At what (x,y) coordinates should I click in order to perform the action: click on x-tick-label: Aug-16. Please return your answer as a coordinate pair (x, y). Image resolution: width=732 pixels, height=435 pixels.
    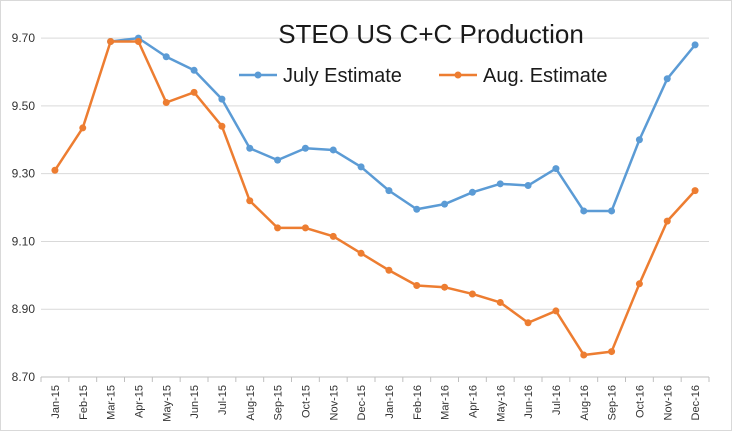
    Looking at the image, I should click on (585, 402).